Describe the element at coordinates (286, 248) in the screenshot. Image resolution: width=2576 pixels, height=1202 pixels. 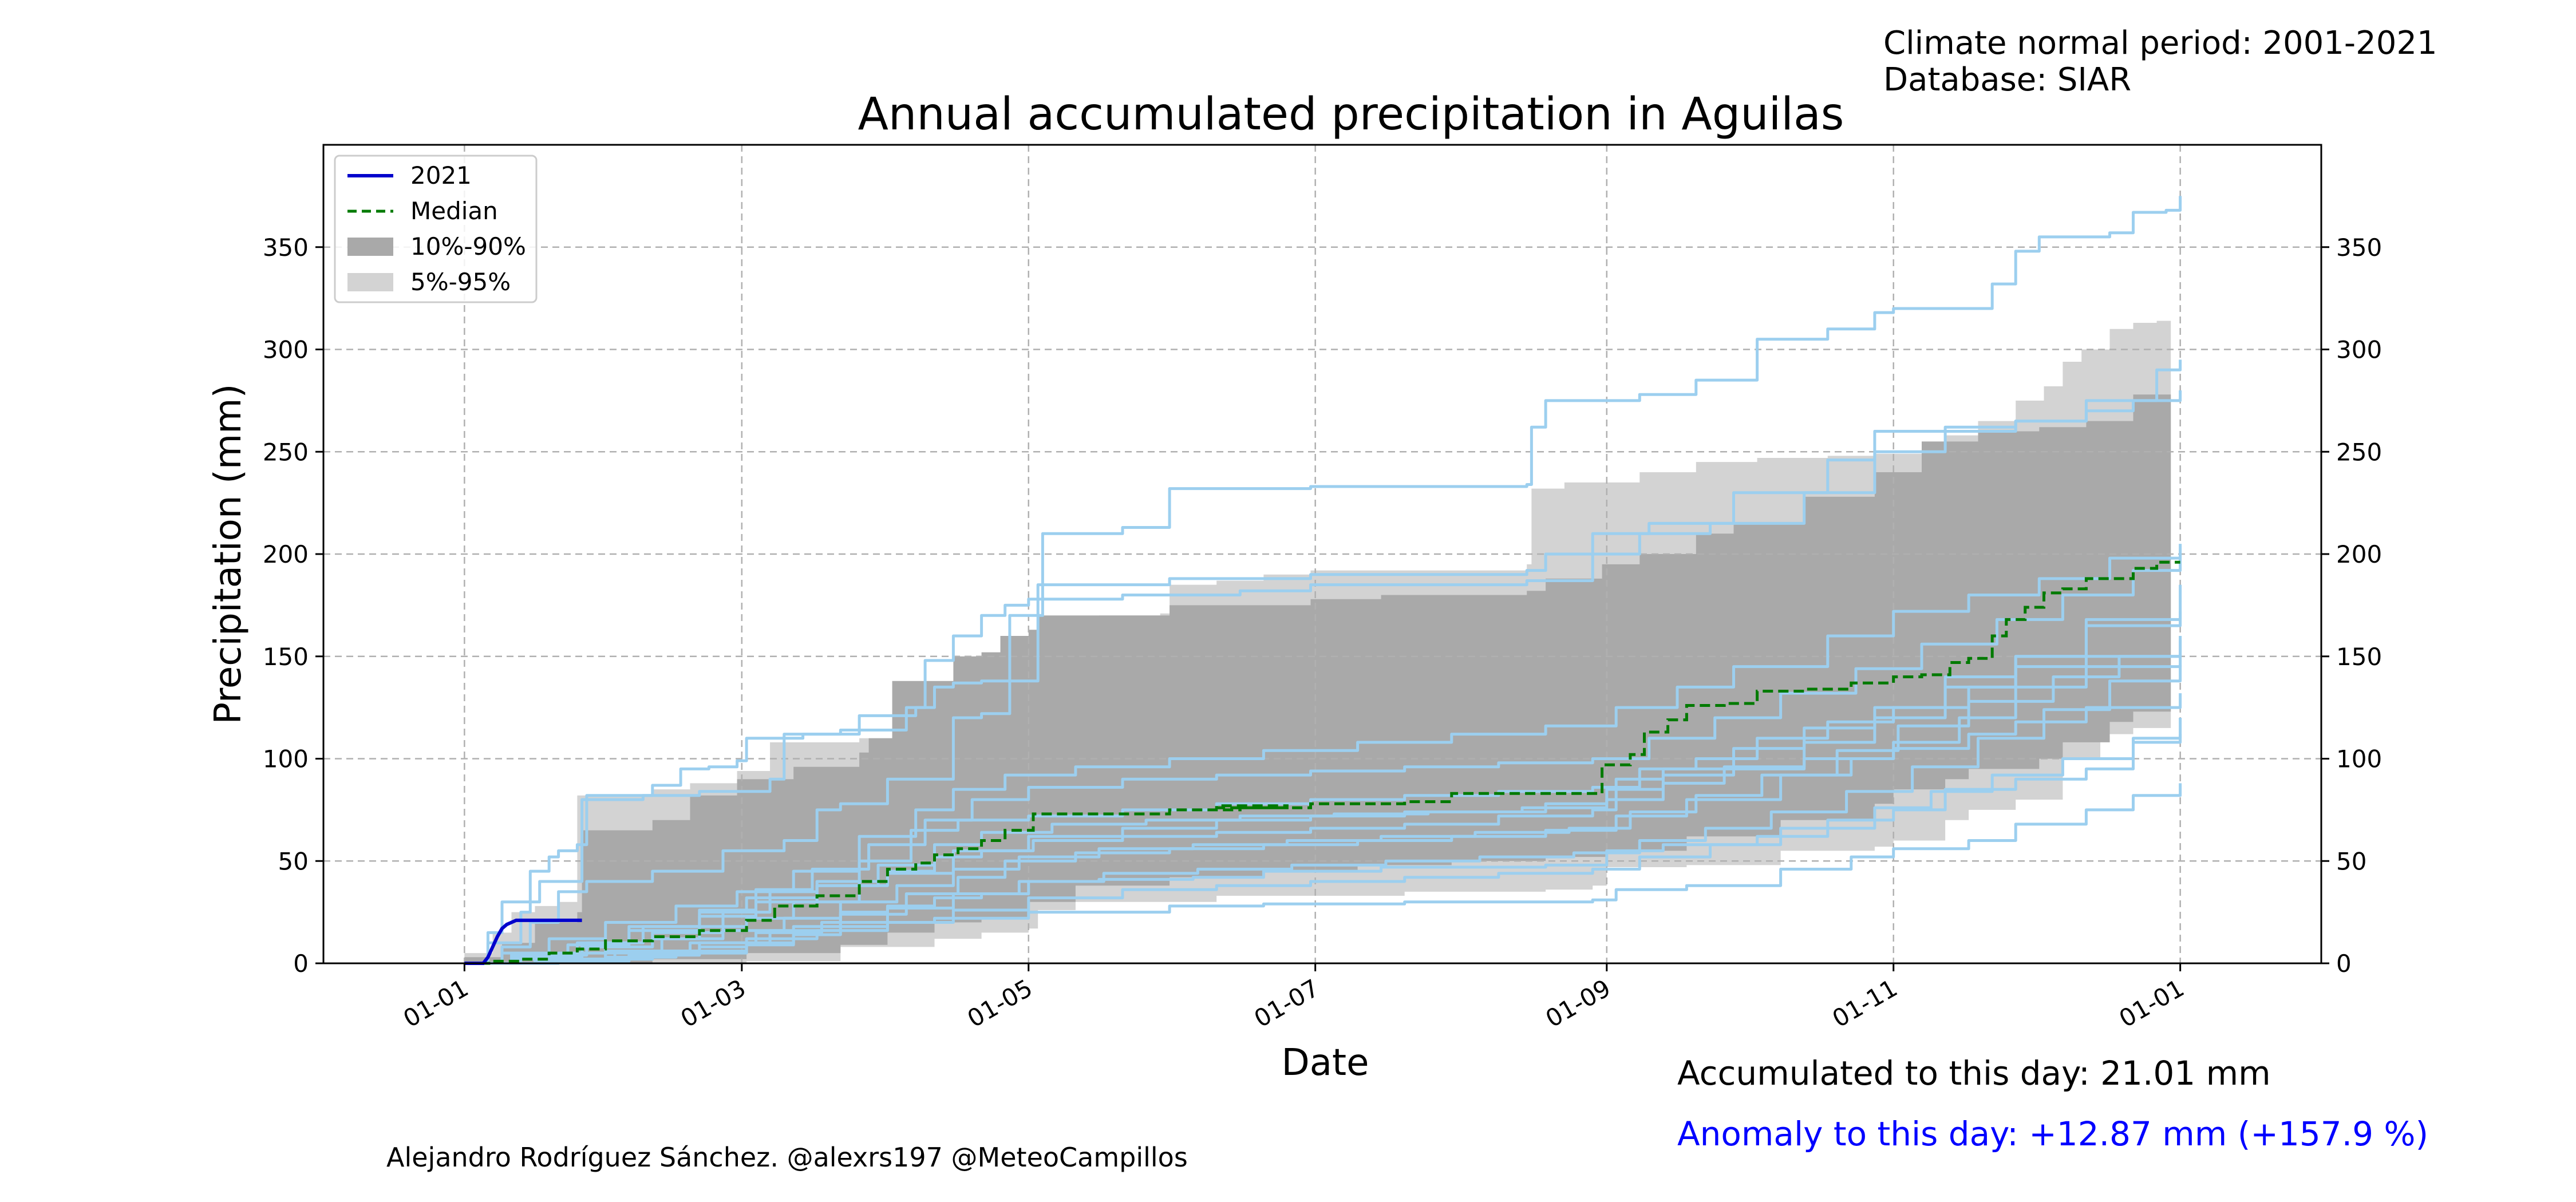
I see `y-tick-label: 350` at that location.